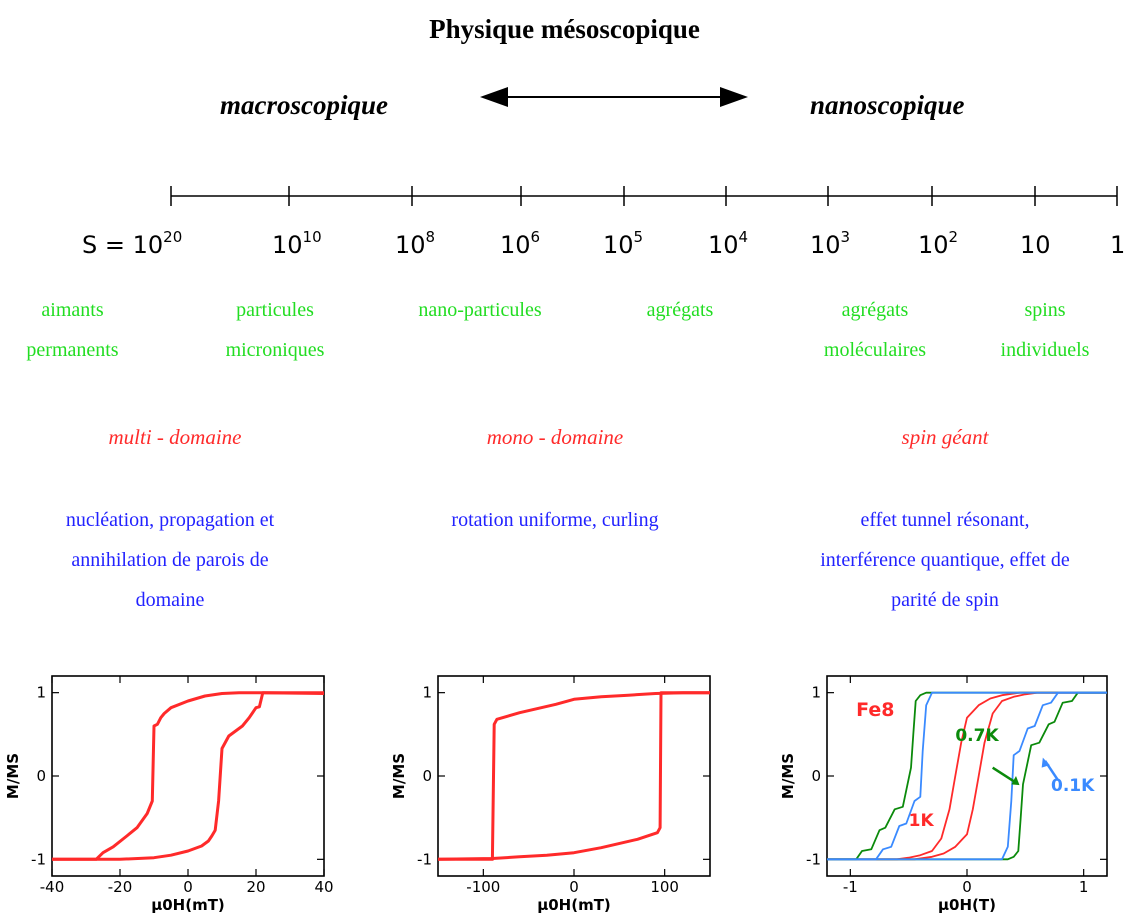  I want to click on tick-label-1e3: 10³, so click(830, 243).